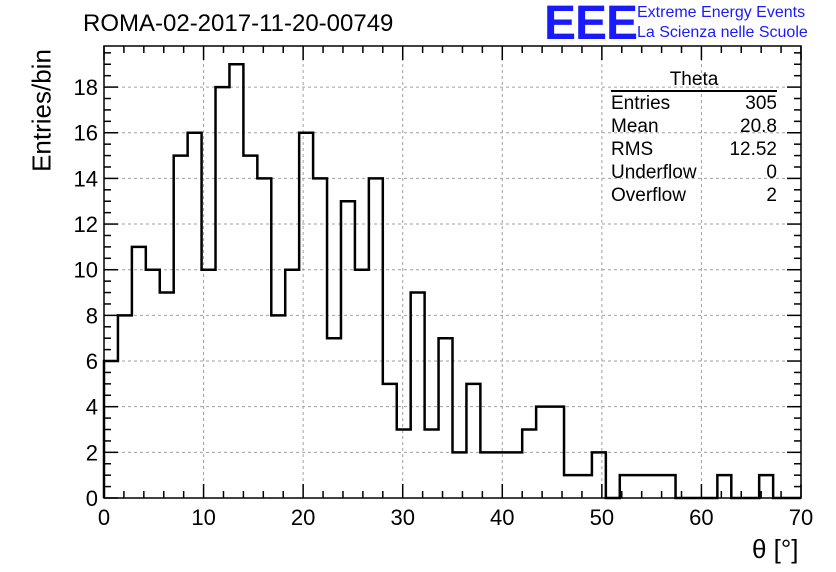 The width and height of the screenshot is (836, 572). I want to click on stats-row-rms: RMS 12.52, so click(694, 149).